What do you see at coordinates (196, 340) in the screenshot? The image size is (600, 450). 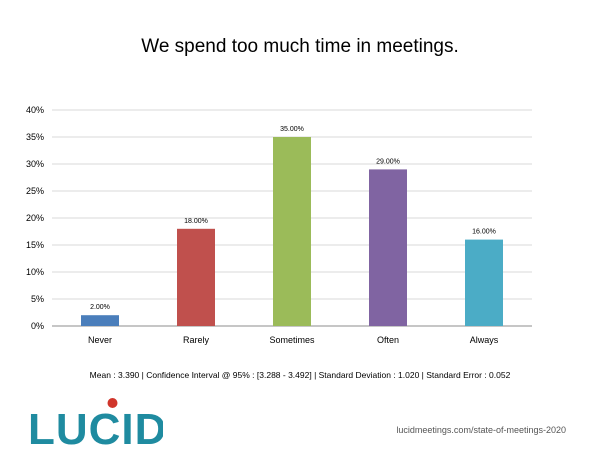 I see `x-tick-label: Rarely` at bounding box center [196, 340].